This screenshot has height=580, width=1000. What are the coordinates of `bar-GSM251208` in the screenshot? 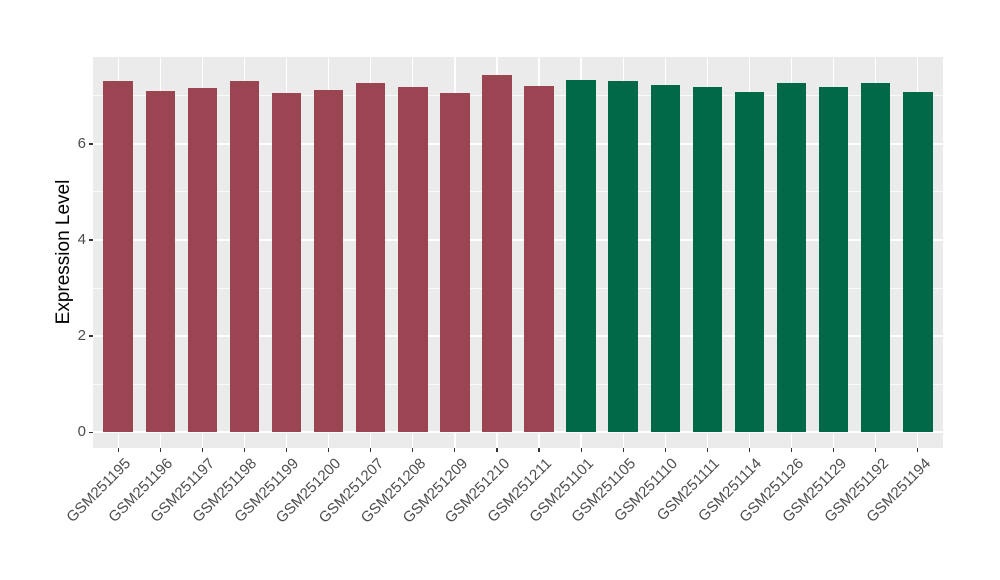 It's located at (413, 260).